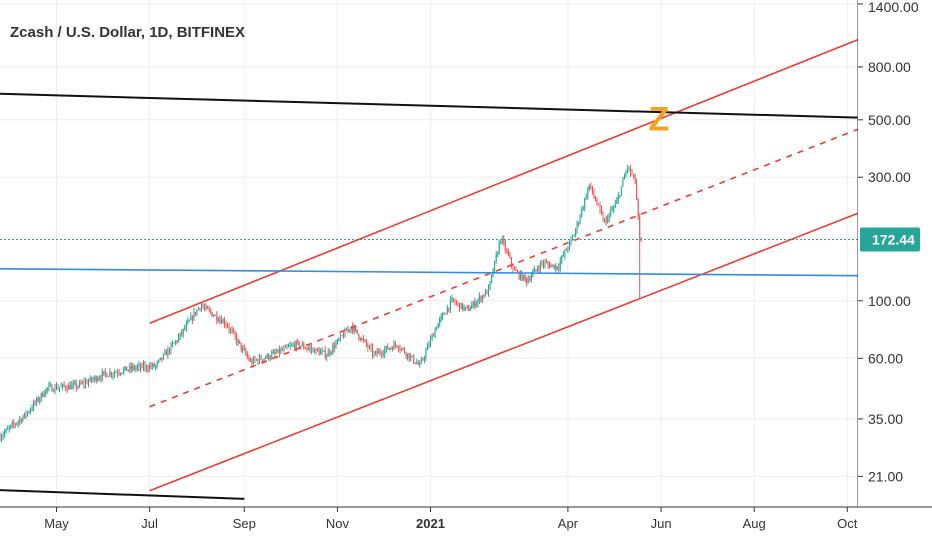 This screenshot has height=550, width=932. Describe the element at coordinates (451, 519) in the screenshot. I see `x-ticks: May Jul Sep Nov 2021 Apr Jun Aug Oct` at that location.